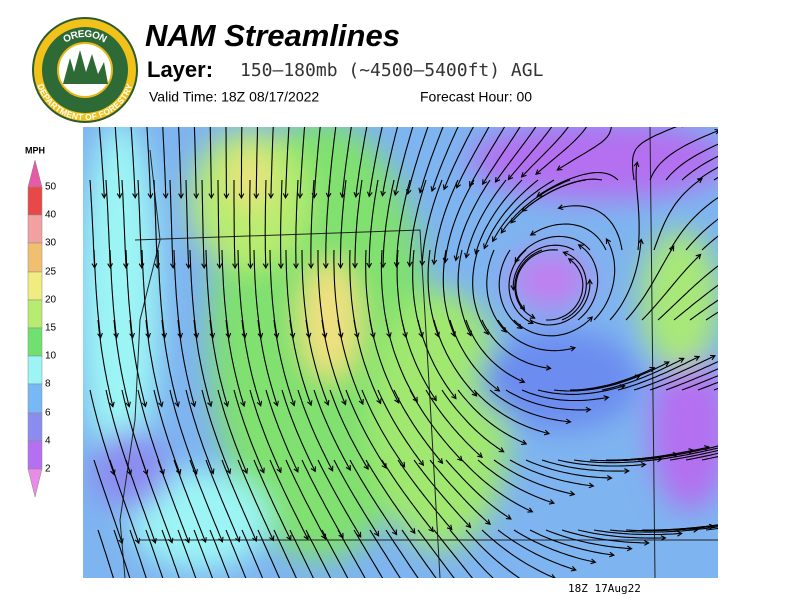 The width and height of the screenshot is (800, 605). I want to click on legend-tick-label: 8, so click(48, 384).